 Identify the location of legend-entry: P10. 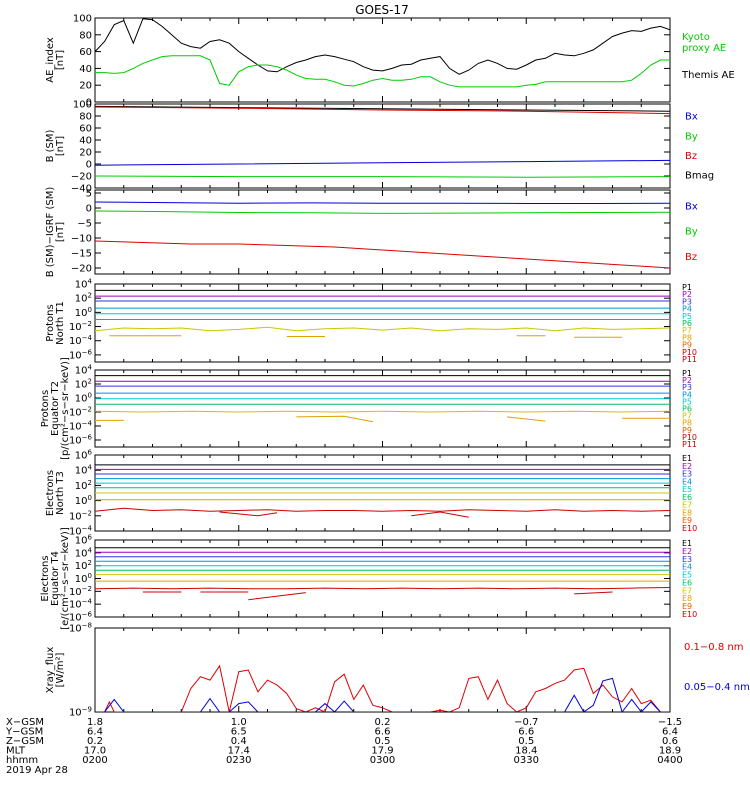
(689, 352).